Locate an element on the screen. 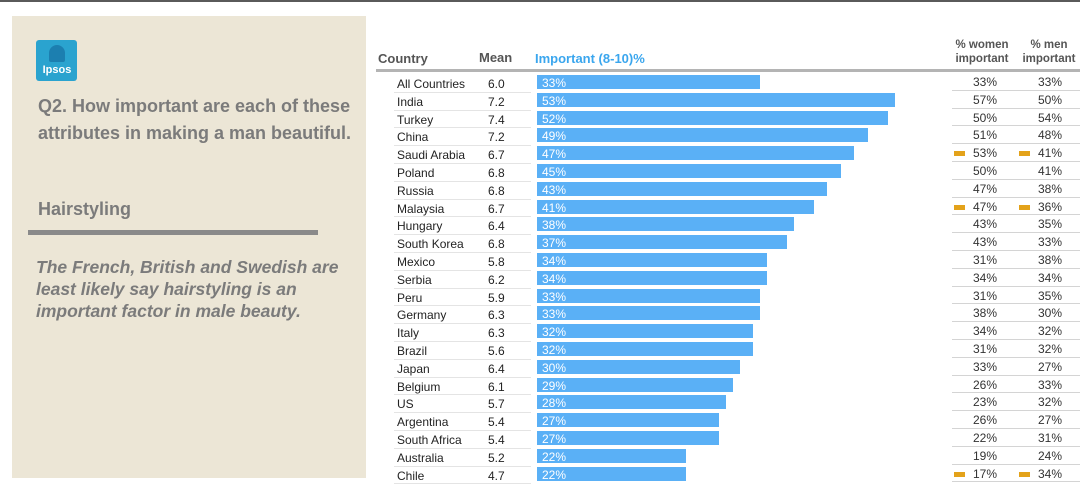 This screenshot has height=484, width=1080. men-important-value: 41% is located at coordinates (1049, 153).